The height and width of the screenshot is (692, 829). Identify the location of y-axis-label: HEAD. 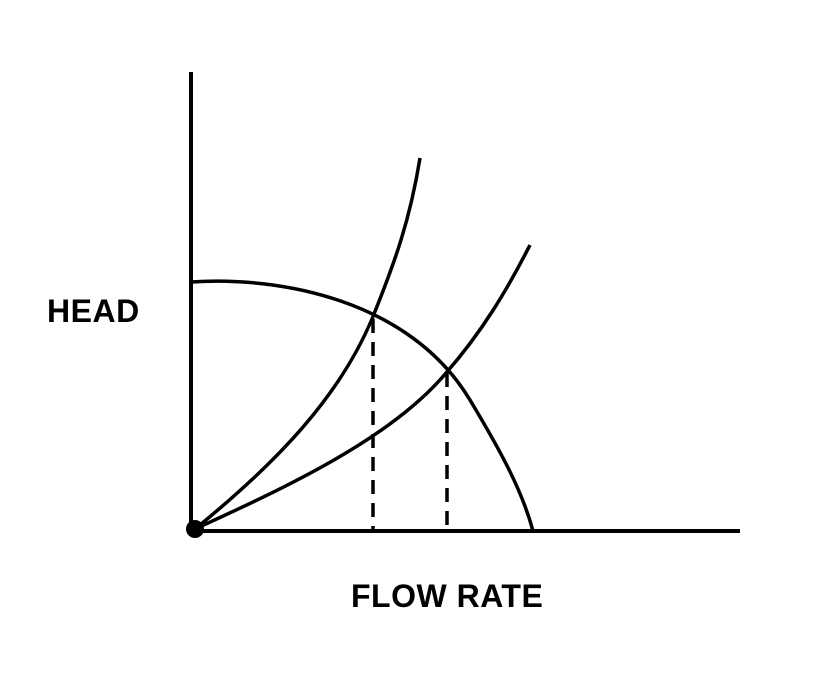
(93, 311).